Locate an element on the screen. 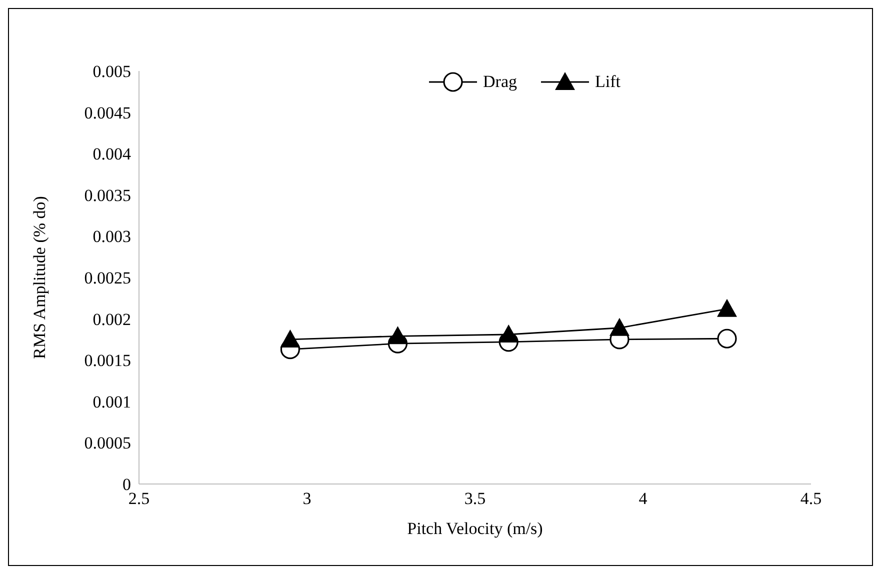 The height and width of the screenshot is (576, 883). y-tick-label: 0.0005 is located at coordinates (107, 443).